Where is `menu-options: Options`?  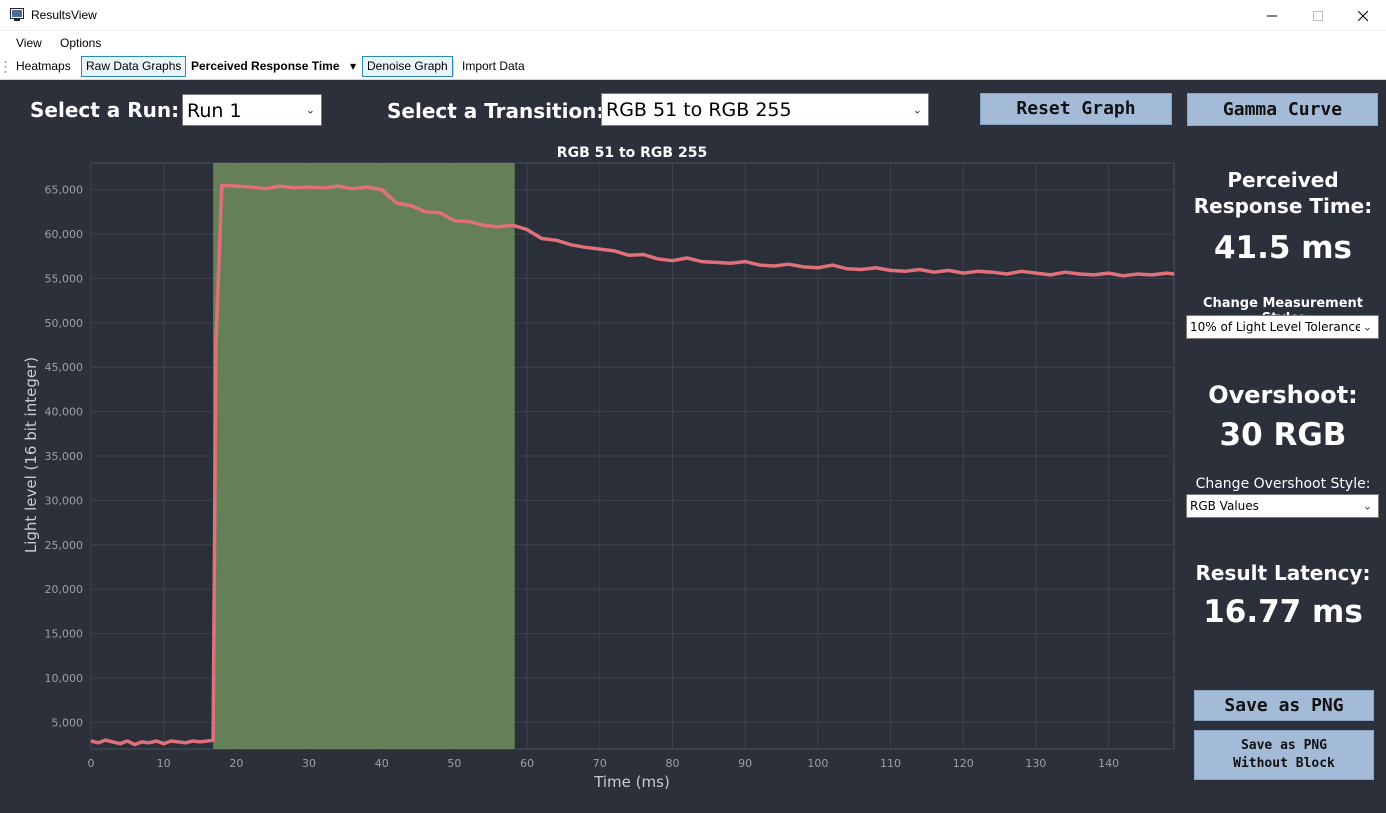 menu-options: Options is located at coordinates (81, 43).